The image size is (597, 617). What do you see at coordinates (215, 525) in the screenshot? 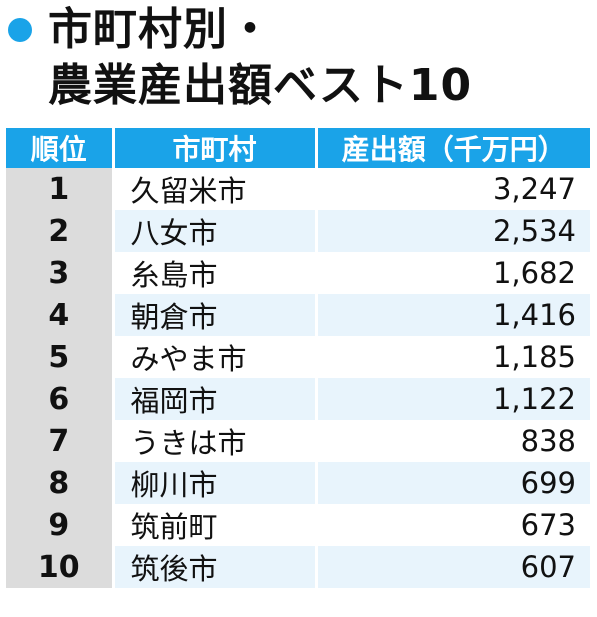
I see `city-cell: 筑前町` at bounding box center [215, 525].